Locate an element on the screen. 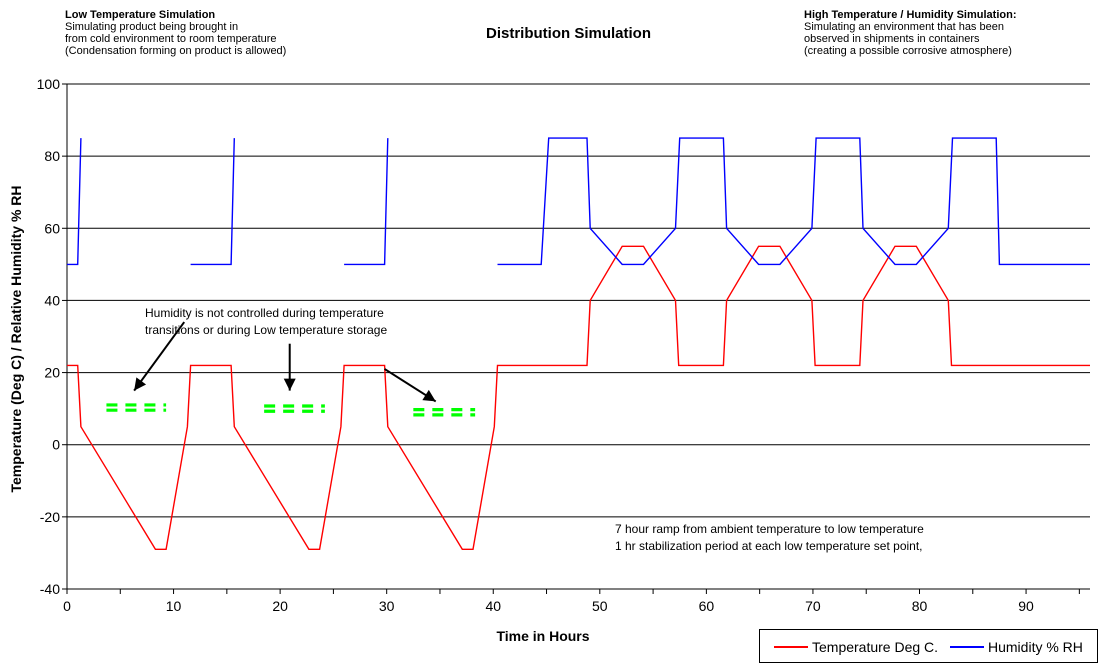 This screenshot has height=664, width=1098. legend-swatch-humidity is located at coordinates (967, 647).